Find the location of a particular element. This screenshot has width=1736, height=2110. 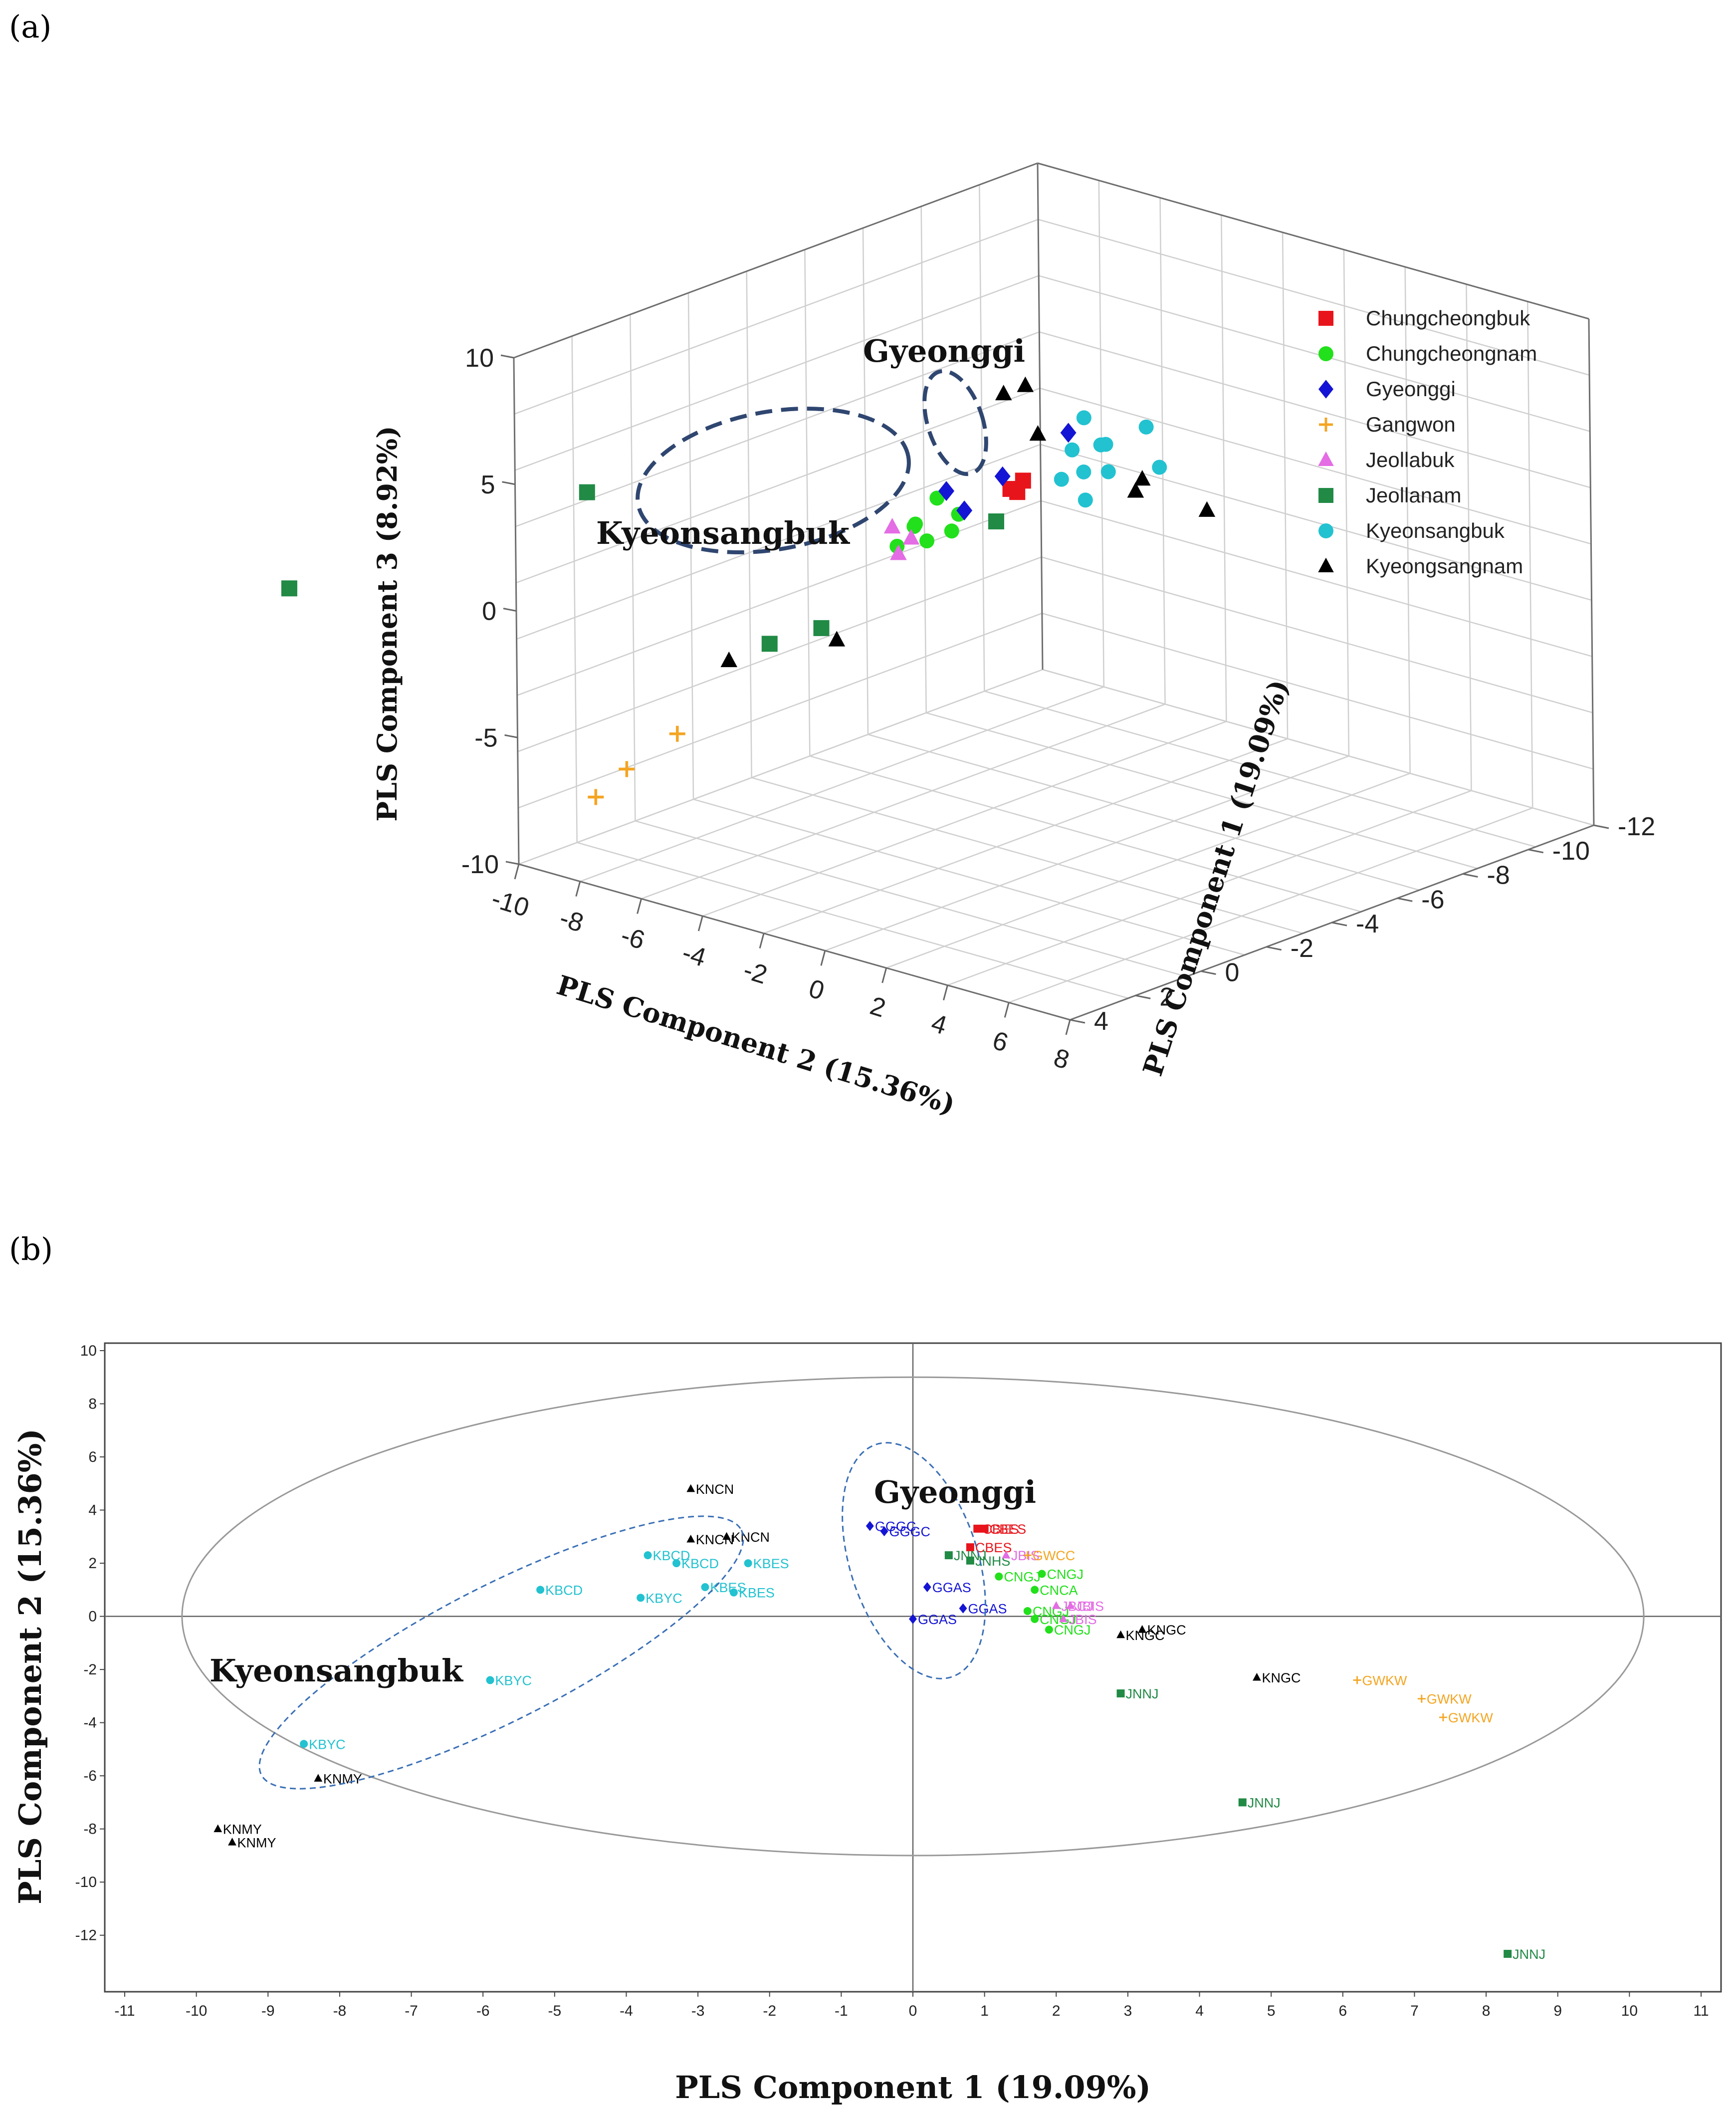

legend-label-chungcheongnam: Chungcheongnam is located at coordinates (1451, 353).